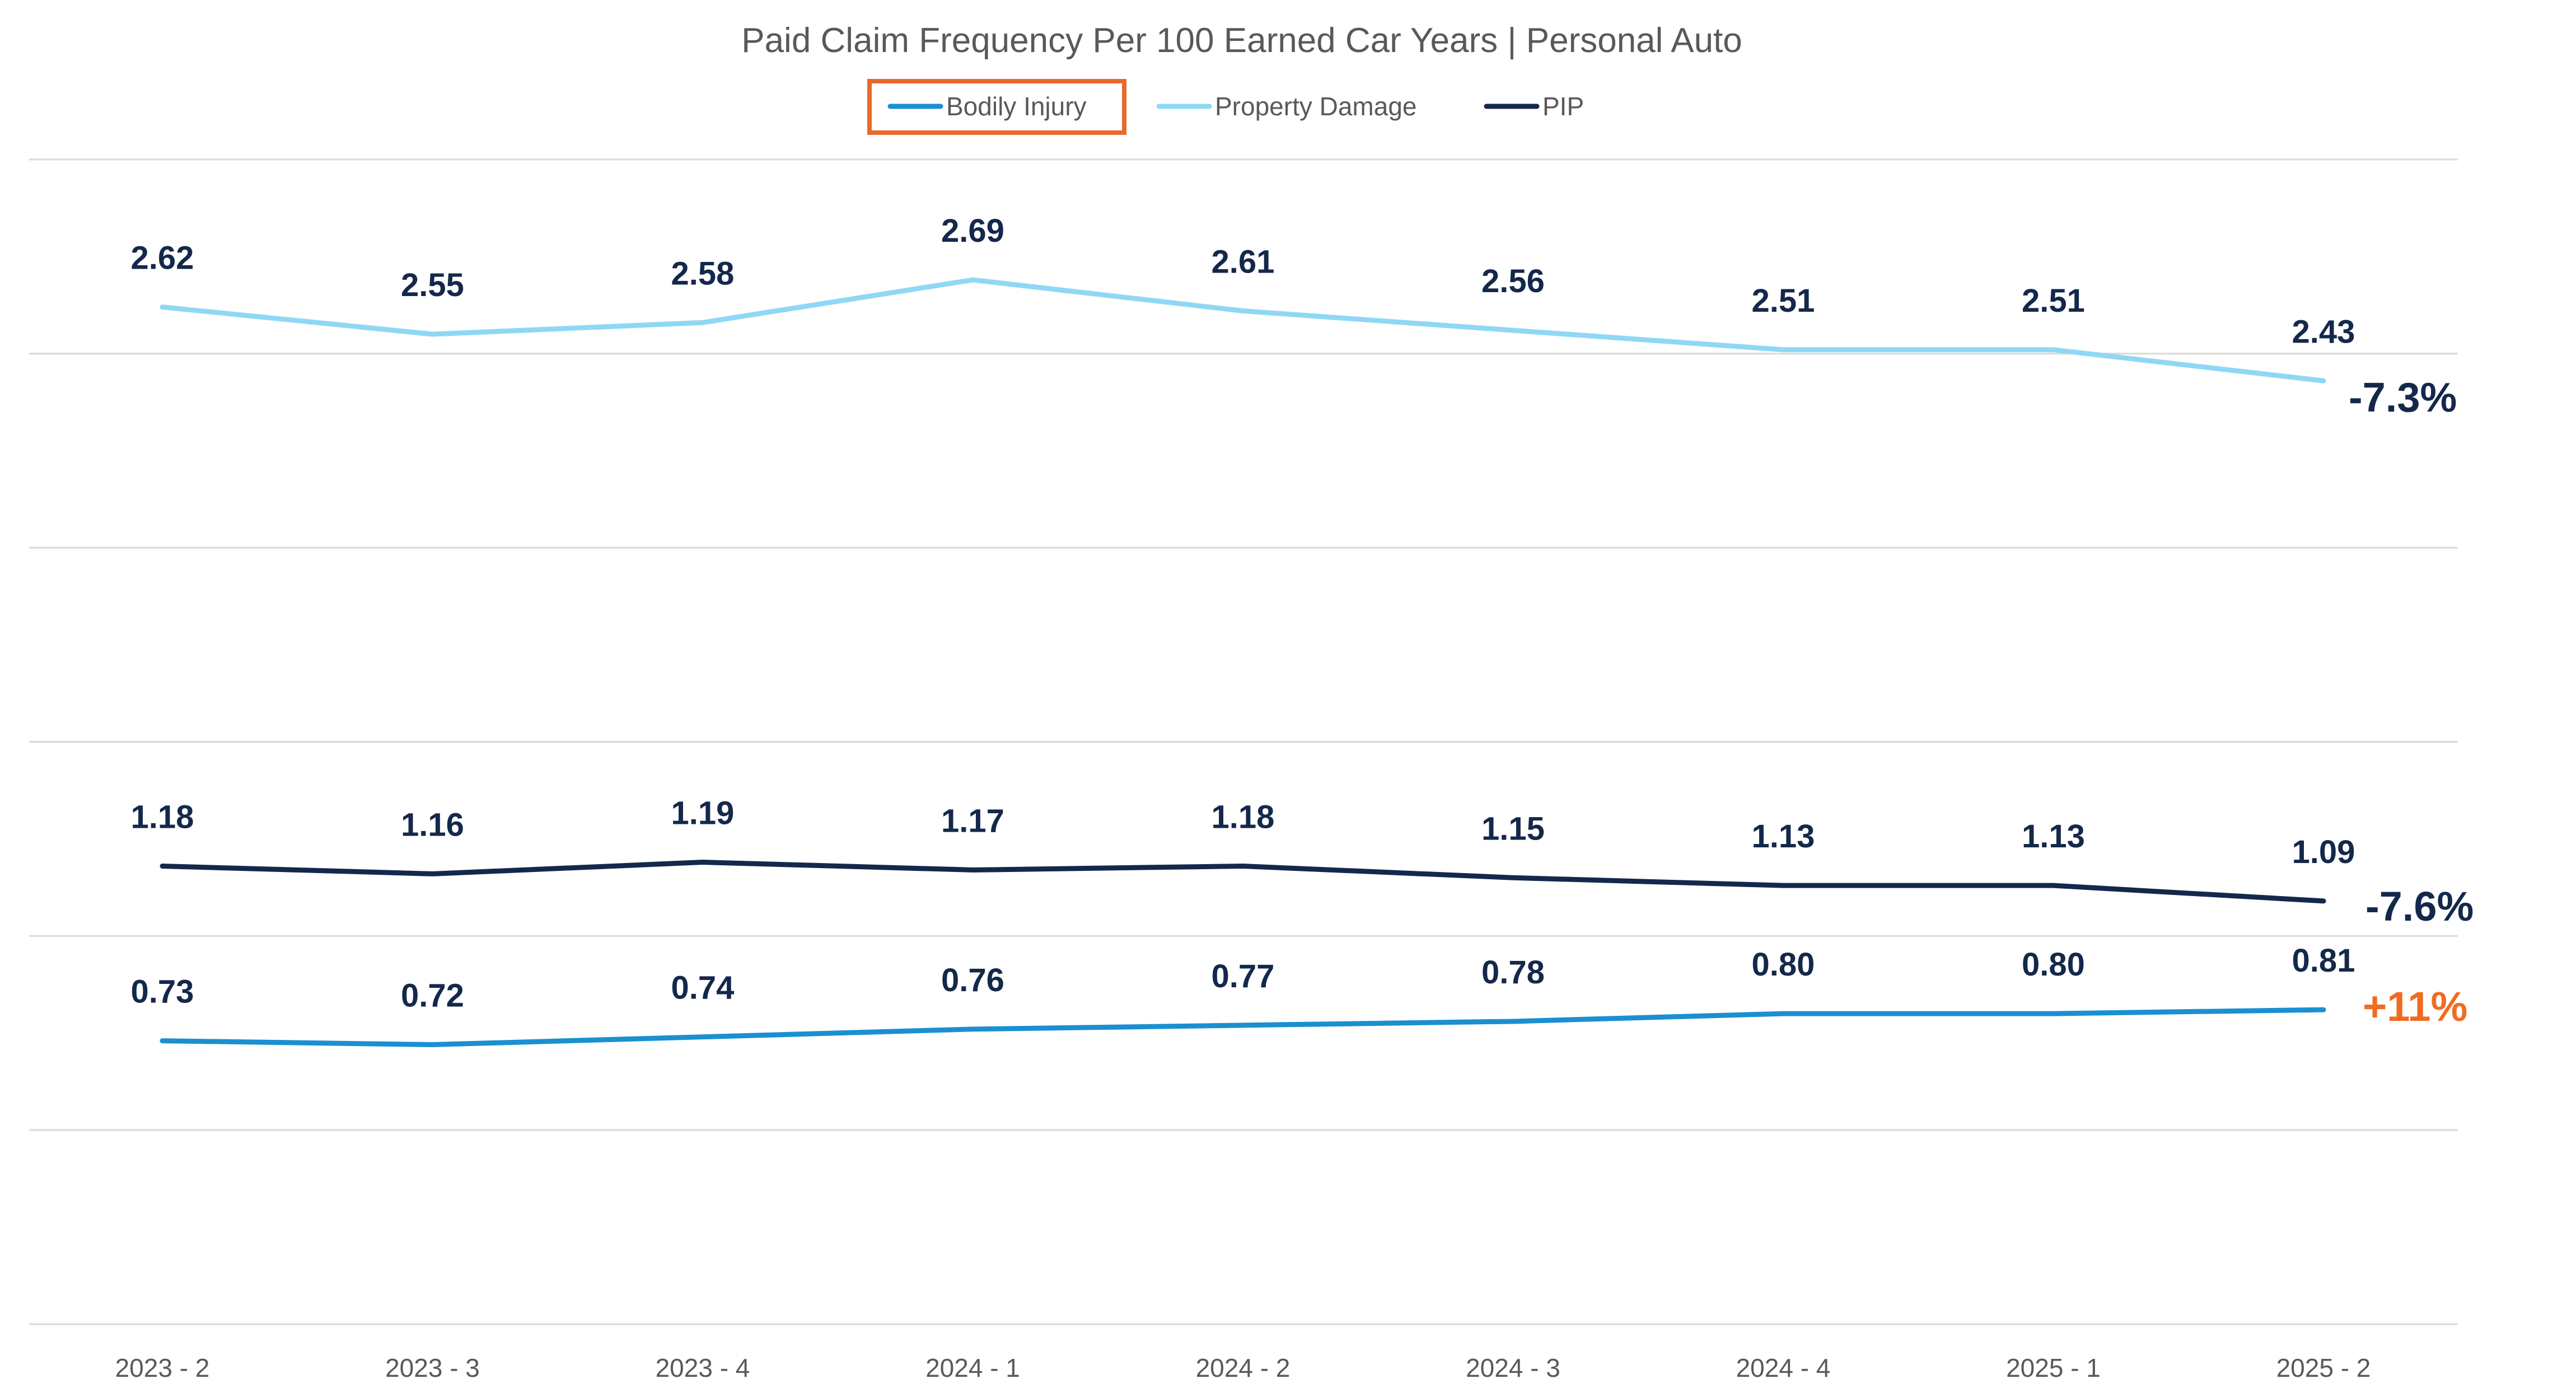 This screenshot has height=1388, width=2576. I want to click on legend-label: PIP, so click(1563, 107).